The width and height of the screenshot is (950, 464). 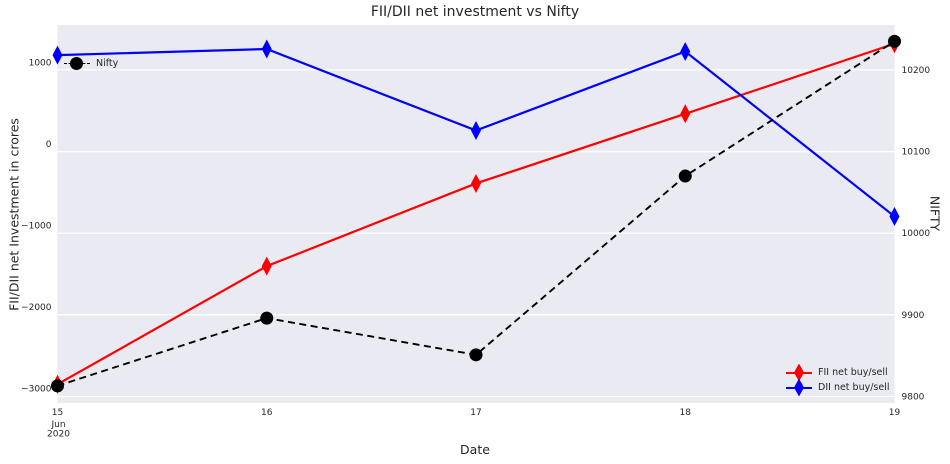 I want to click on x-tick-subline: 2020, so click(x=58, y=435).